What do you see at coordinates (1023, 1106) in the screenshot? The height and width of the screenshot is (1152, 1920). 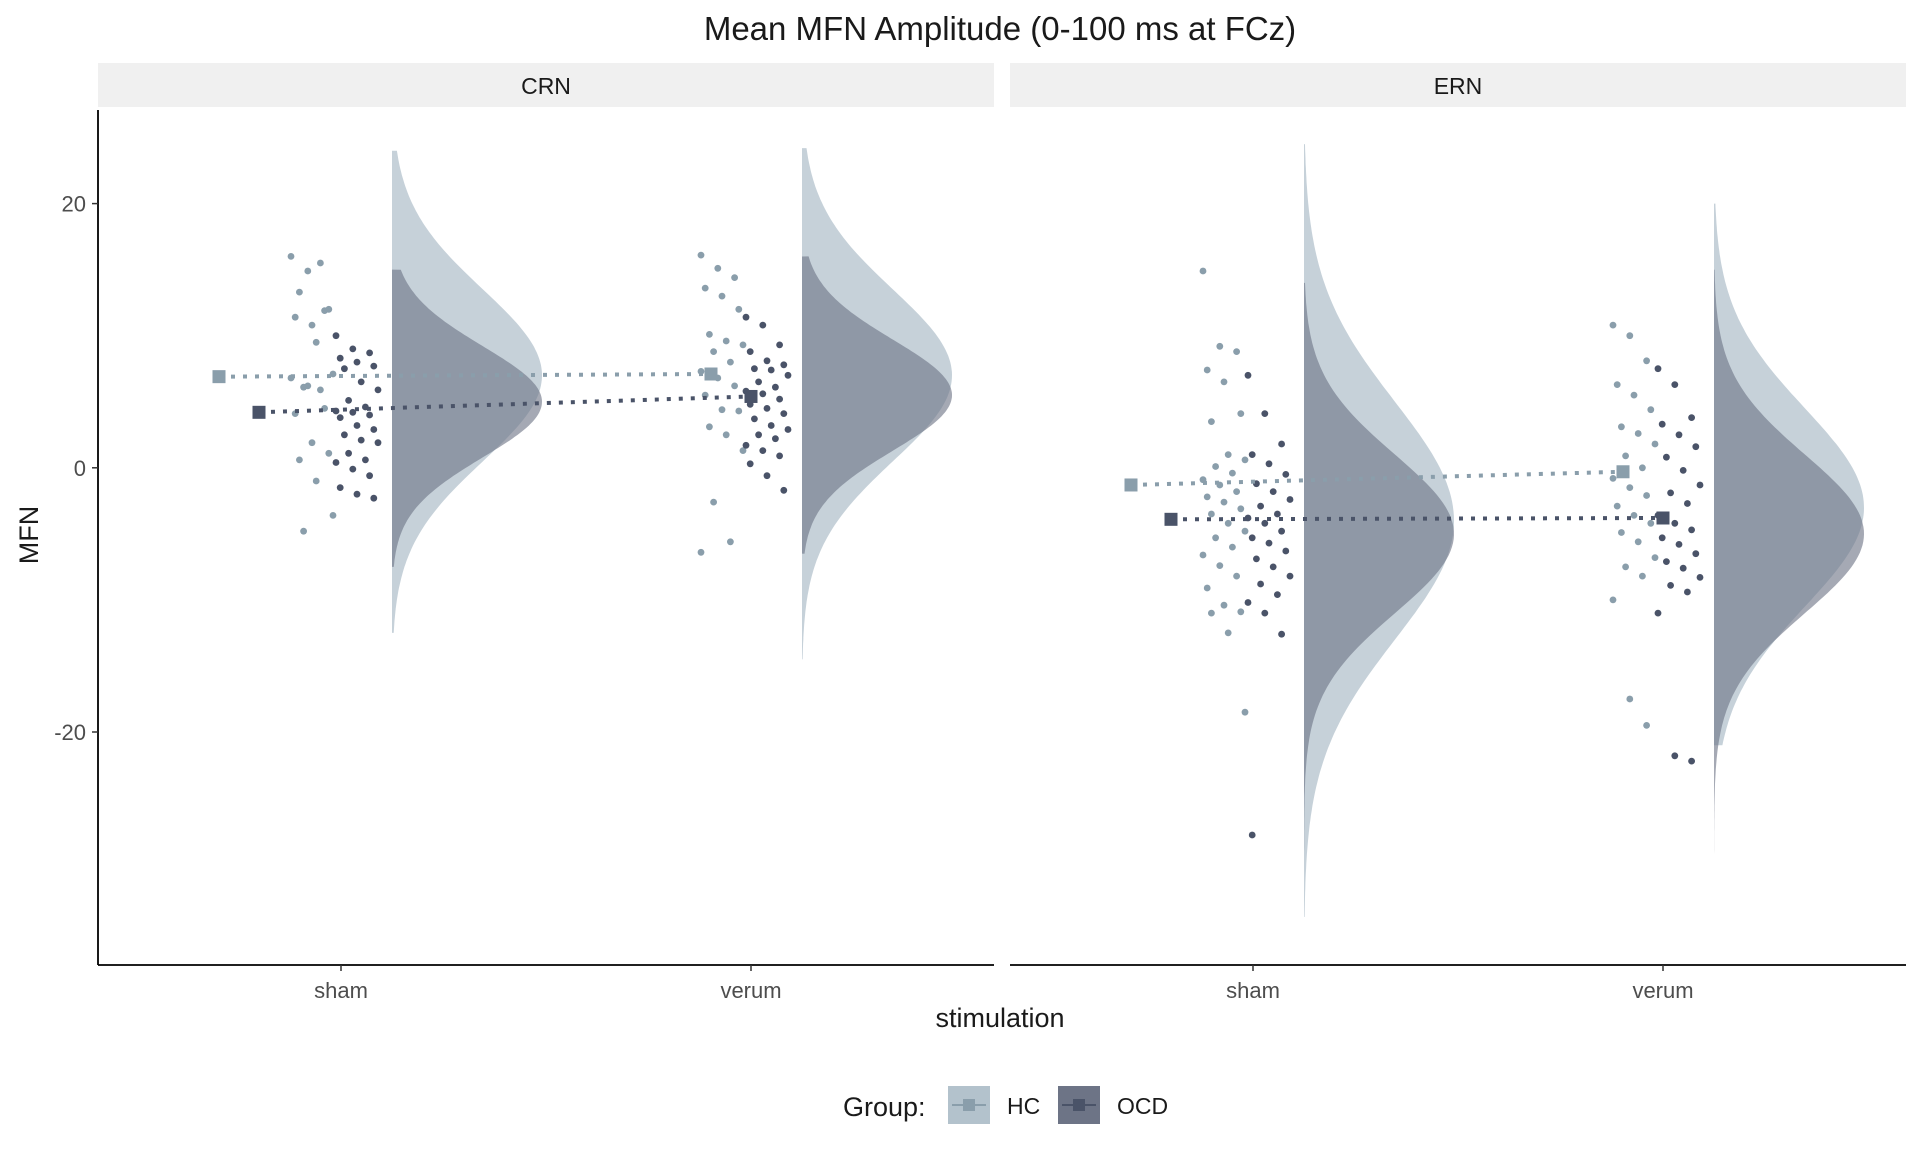 I see `legend-label: HC` at bounding box center [1023, 1106].